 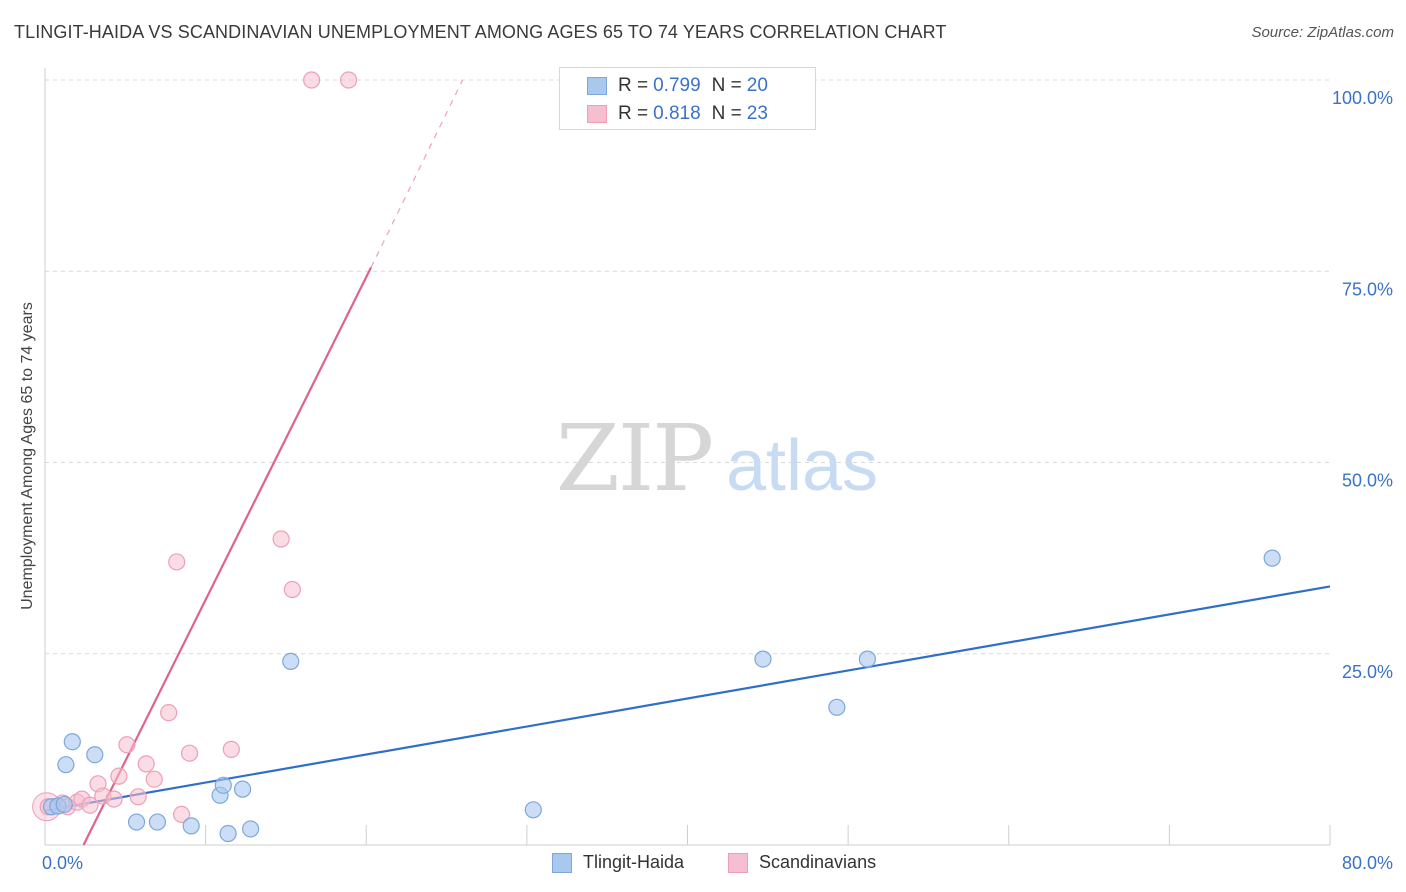 I want to click on series-legend: Tlingit-Haida Scandinavians, so click(x=703, y=864).